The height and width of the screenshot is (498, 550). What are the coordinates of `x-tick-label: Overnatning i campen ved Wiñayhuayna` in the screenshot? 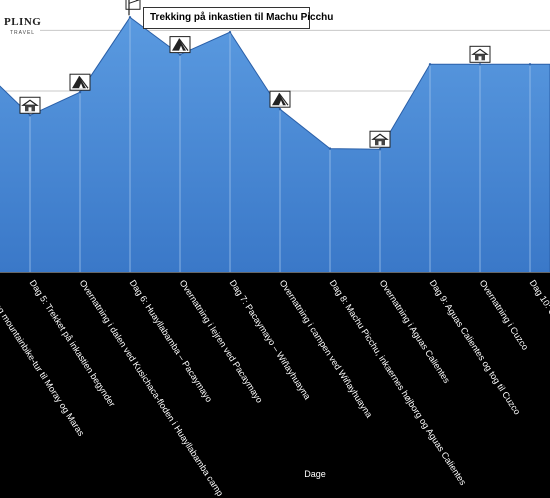 It's located at (326, 349).